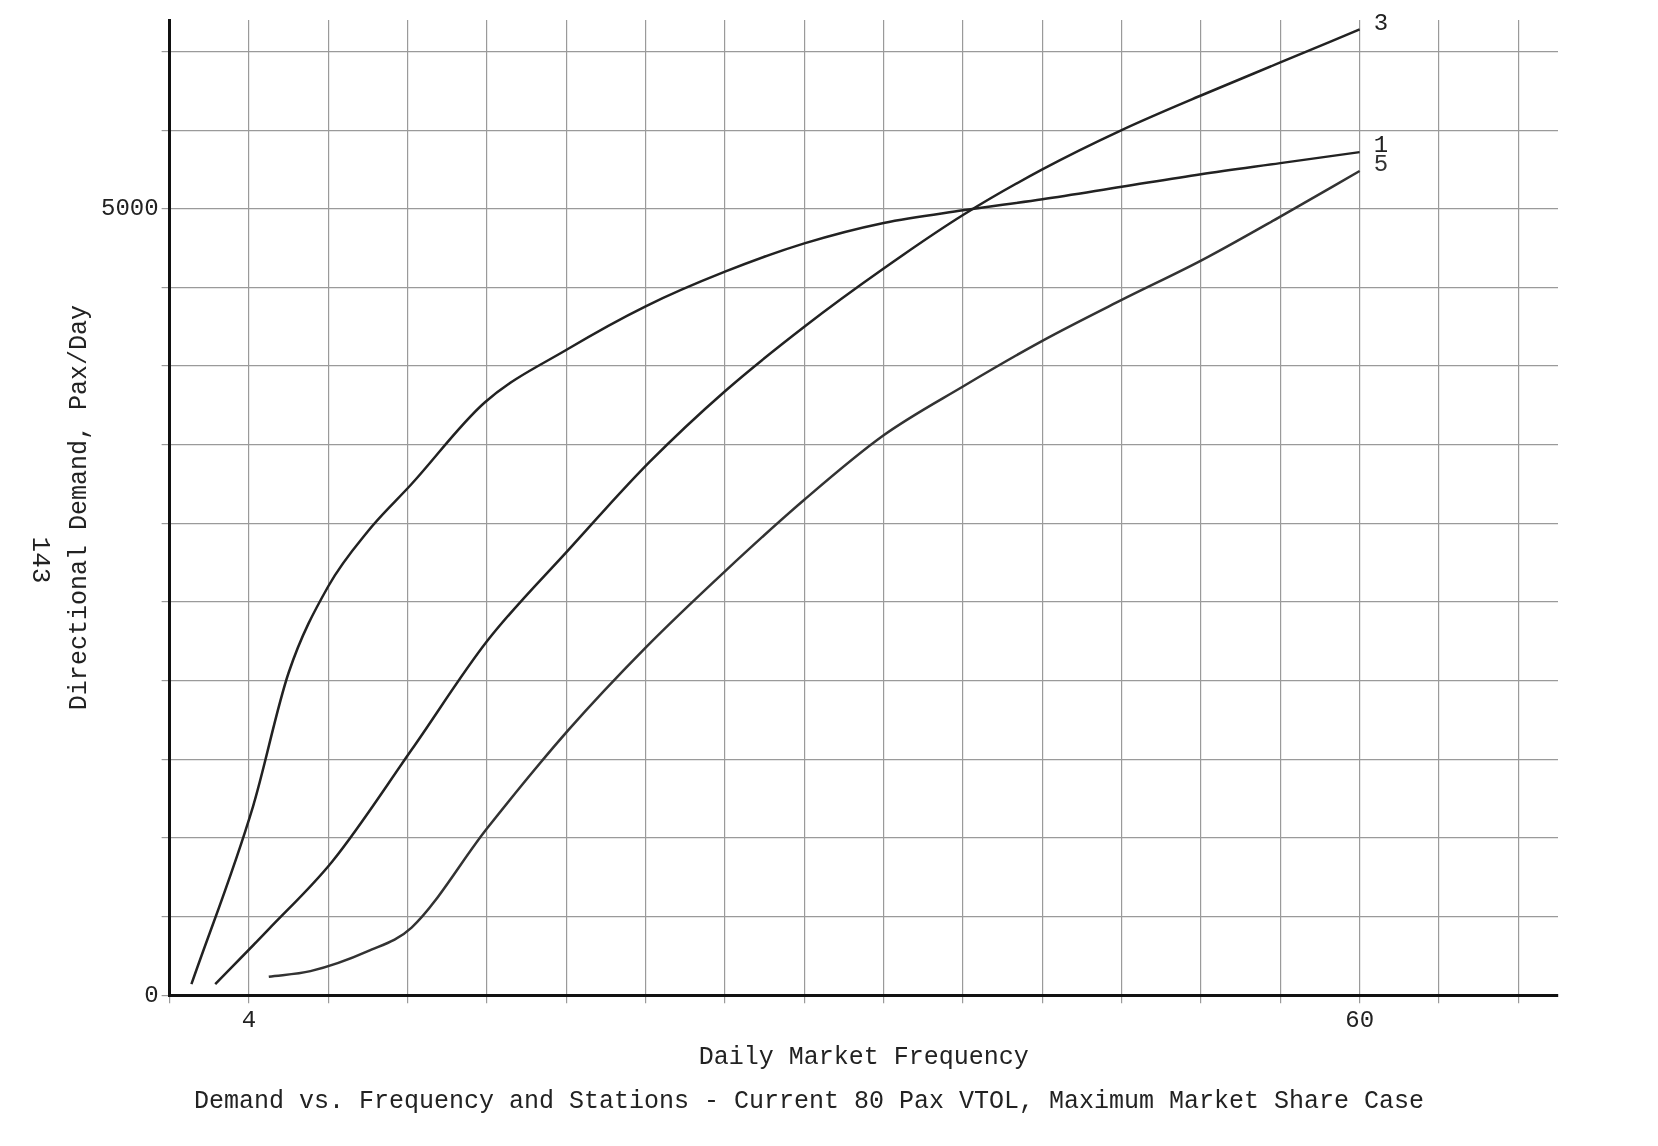 The image size is (1658, 1146). I want to click on series-label: 3, so click(1381, 23).